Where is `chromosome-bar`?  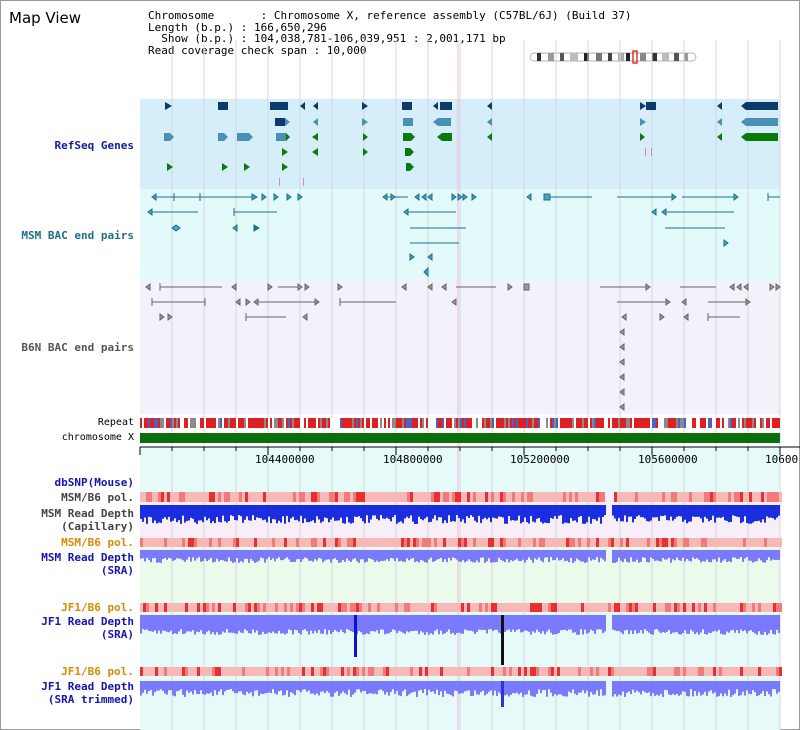 chromosome-bar is located at coordinates (460, 438).